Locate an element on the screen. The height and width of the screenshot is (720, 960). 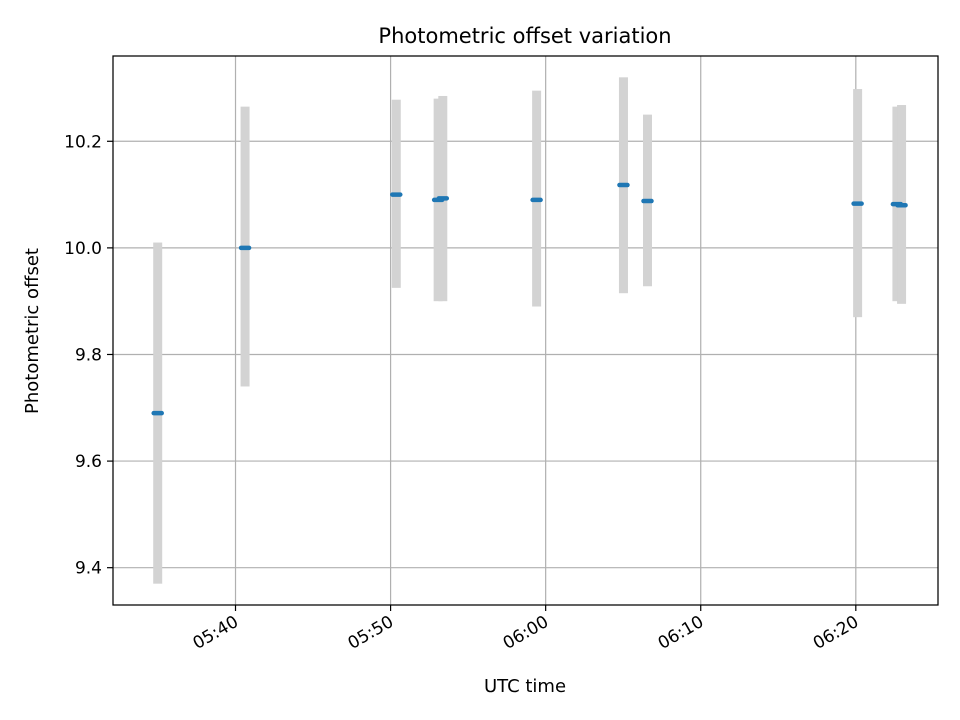
y-axis-title: Photometric offset is located at coordinates (32, 331).